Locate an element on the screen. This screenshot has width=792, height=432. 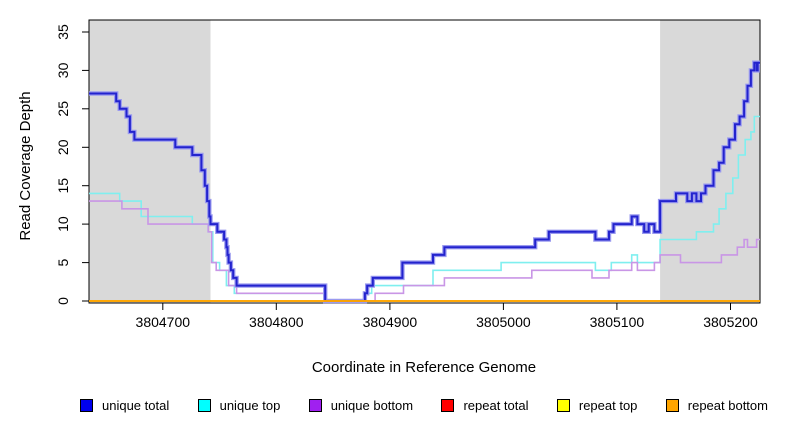
legend-label: repeat total is located at coordinates (496, 405).